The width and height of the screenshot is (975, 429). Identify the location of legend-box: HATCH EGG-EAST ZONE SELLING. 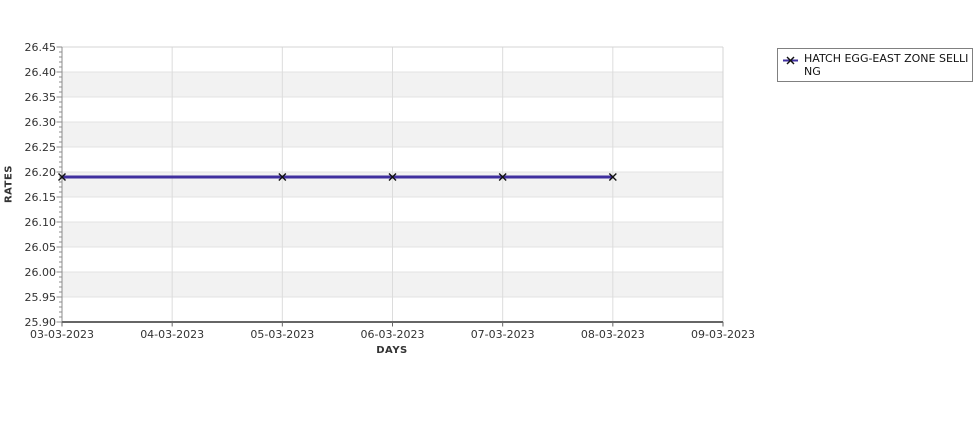
(875, 65).